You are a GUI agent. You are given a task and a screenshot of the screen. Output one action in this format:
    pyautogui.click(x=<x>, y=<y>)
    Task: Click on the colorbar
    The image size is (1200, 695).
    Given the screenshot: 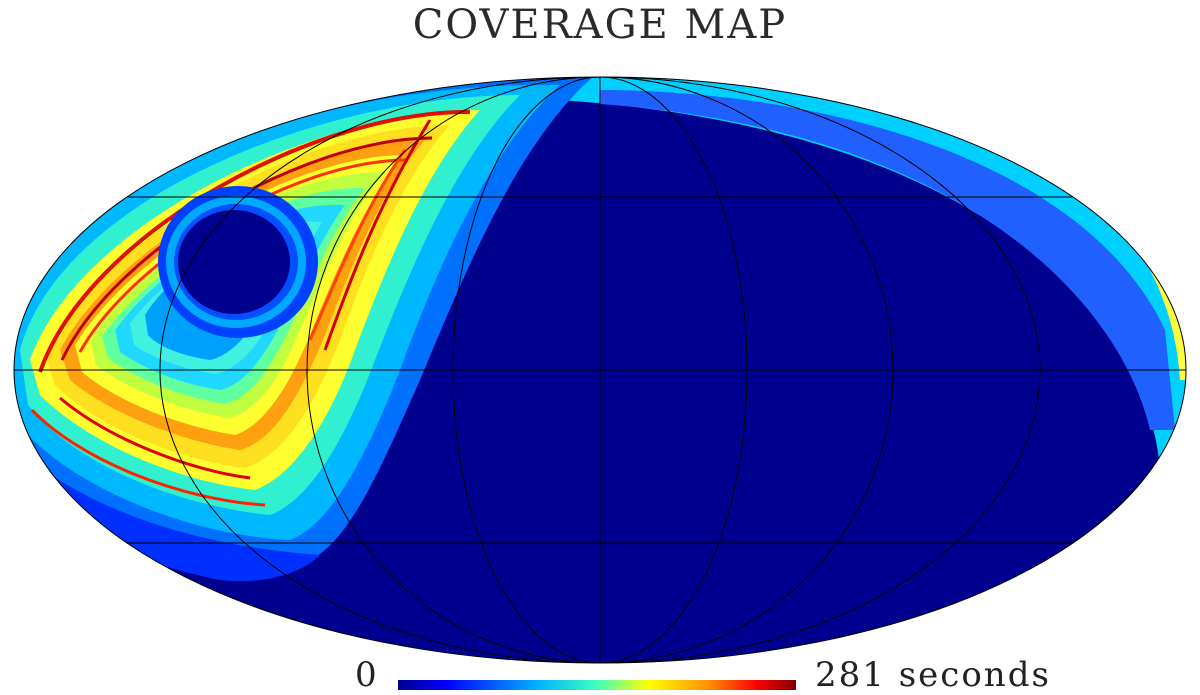 What is the action you would take?
    pyautogui.click(x=597, y=685)
    